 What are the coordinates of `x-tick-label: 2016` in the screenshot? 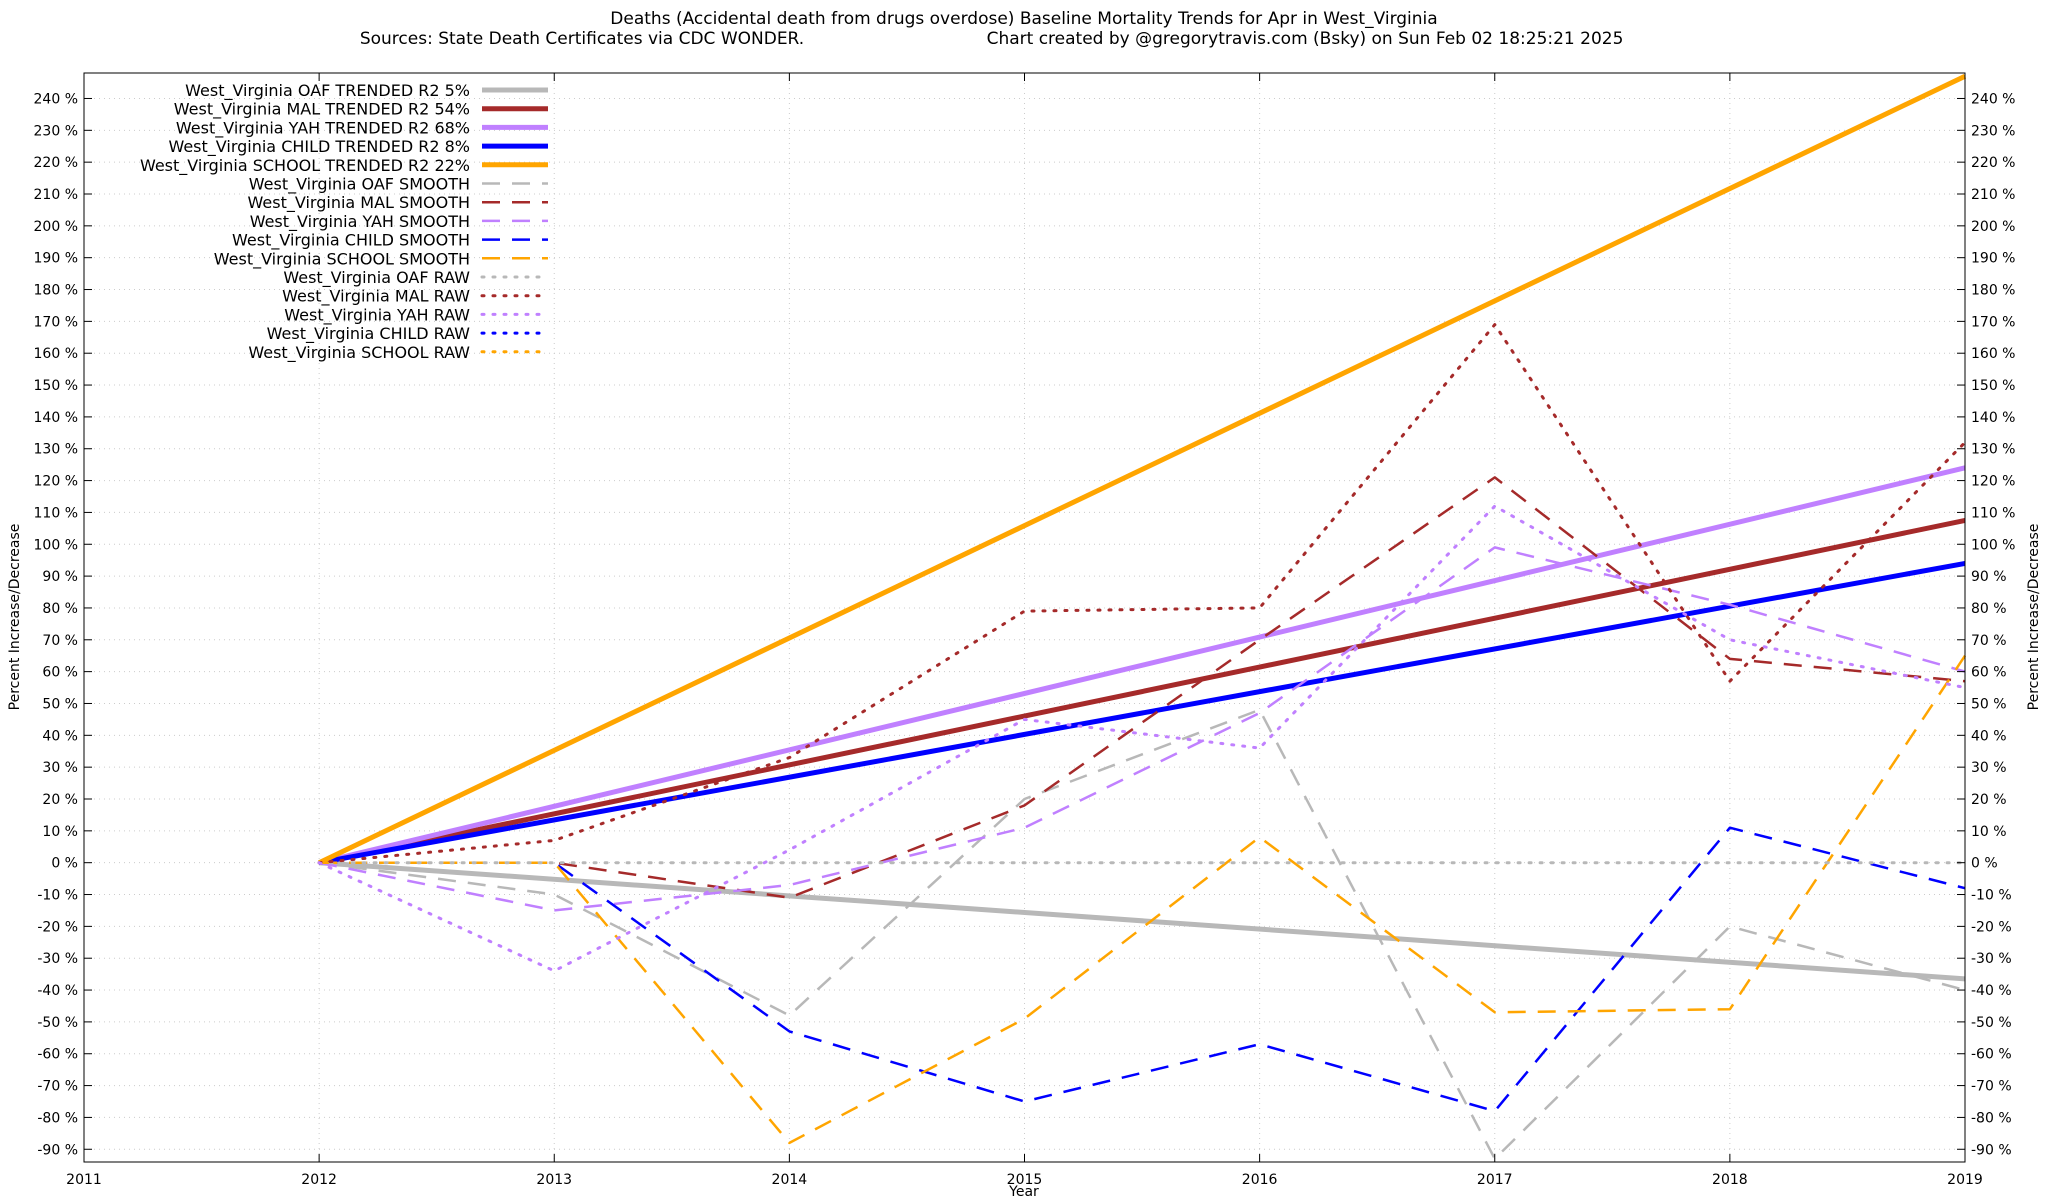 It's located at (1260, 1180).